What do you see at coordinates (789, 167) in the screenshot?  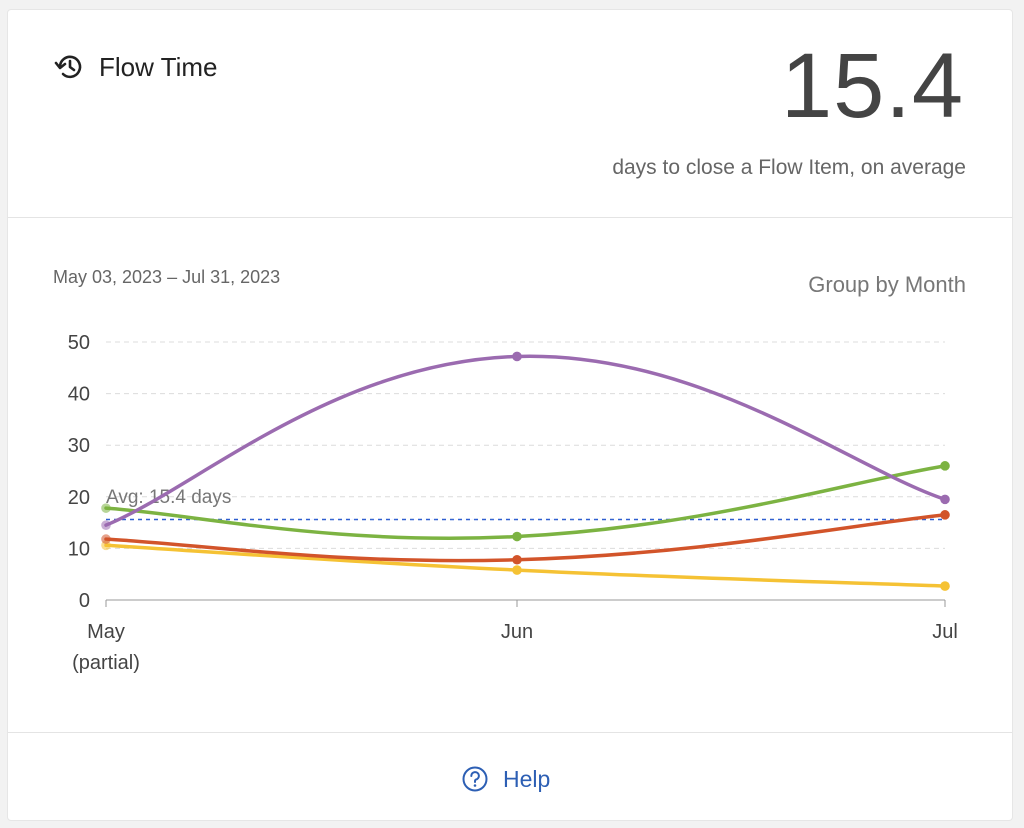 I see `metric-caption: days to close a Flow Item, on average` at bounding box center [789, 167].